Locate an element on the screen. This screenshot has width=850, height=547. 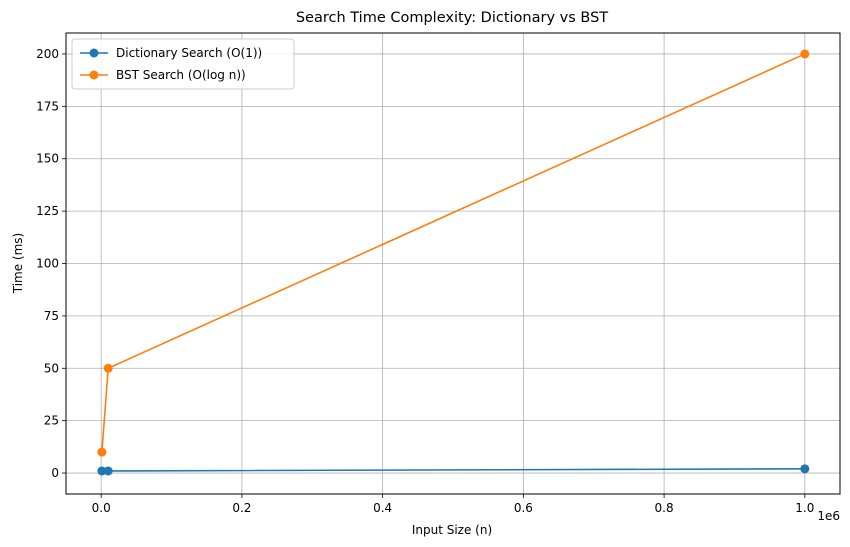
x-tick-label: 1.0 is located at coordinates (804, 508).